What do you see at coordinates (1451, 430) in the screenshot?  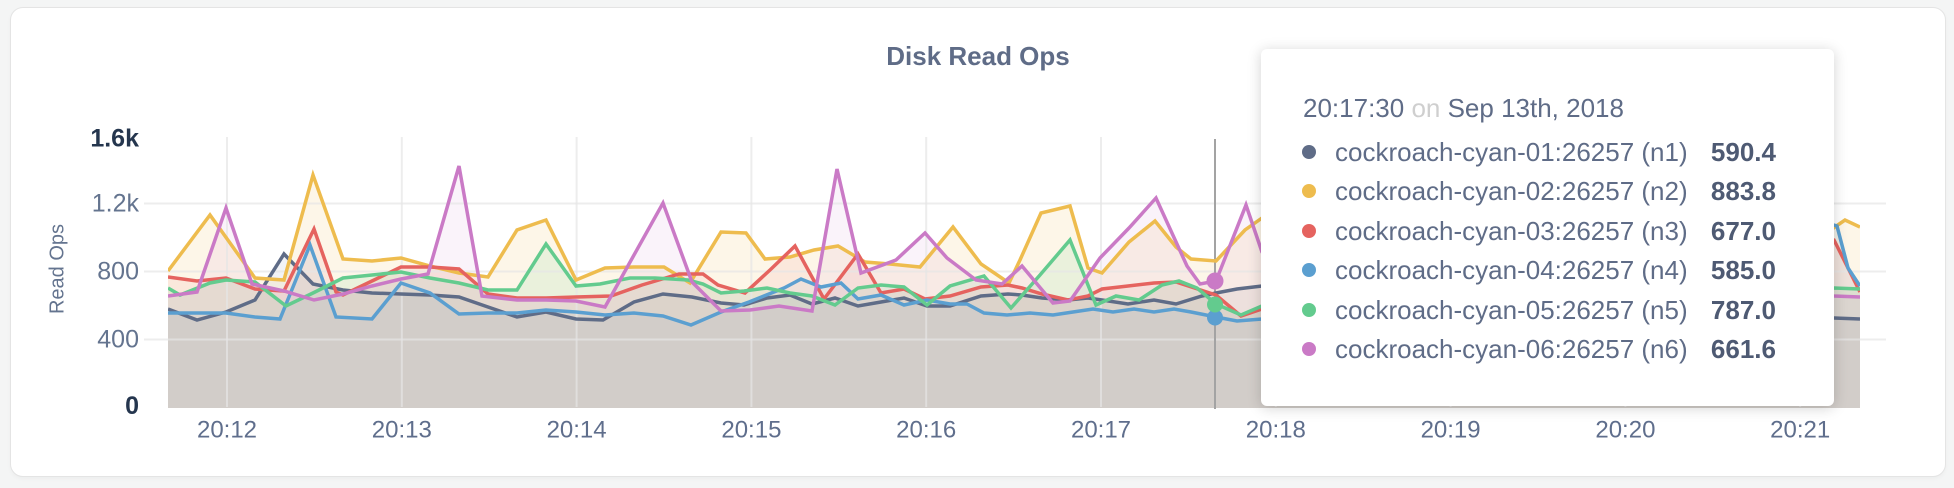 I see `svg-text: 20:19` at bounding box center [1451, 430].